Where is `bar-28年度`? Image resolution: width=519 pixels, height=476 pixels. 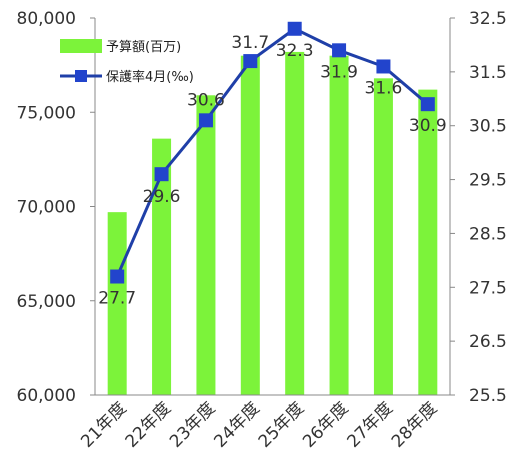
bar-28年度 is located at coordinates (428, 242).